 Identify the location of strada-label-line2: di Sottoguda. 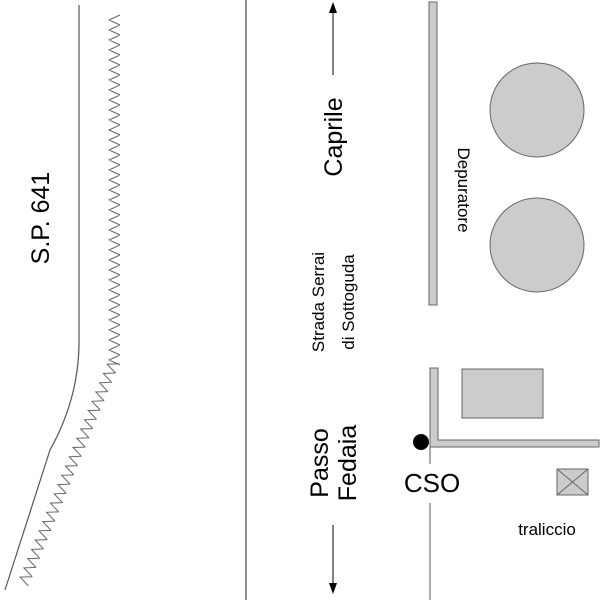
(348, 302).